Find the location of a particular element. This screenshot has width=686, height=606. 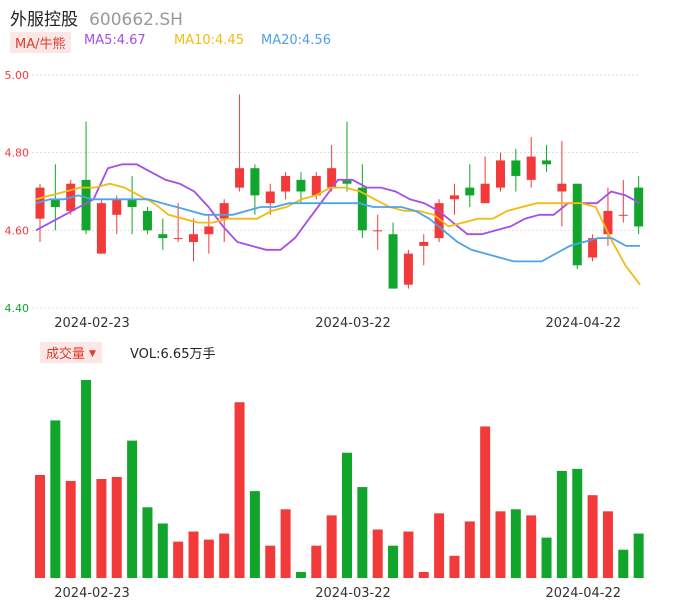

stock-name: 外服控股 is located at coordinates (44, 20).